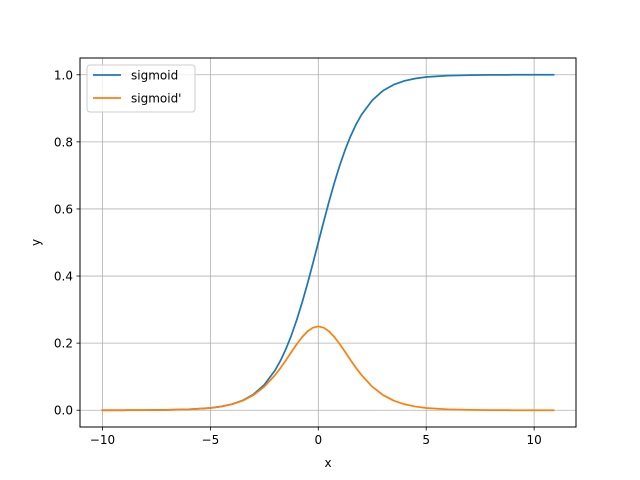 The width and height of the screenshot is (640, 480). What do you see at coordinates (63, 411) in the screenshot?
I see `y-tick-label: 0.0` at bounding box center [63, 411].